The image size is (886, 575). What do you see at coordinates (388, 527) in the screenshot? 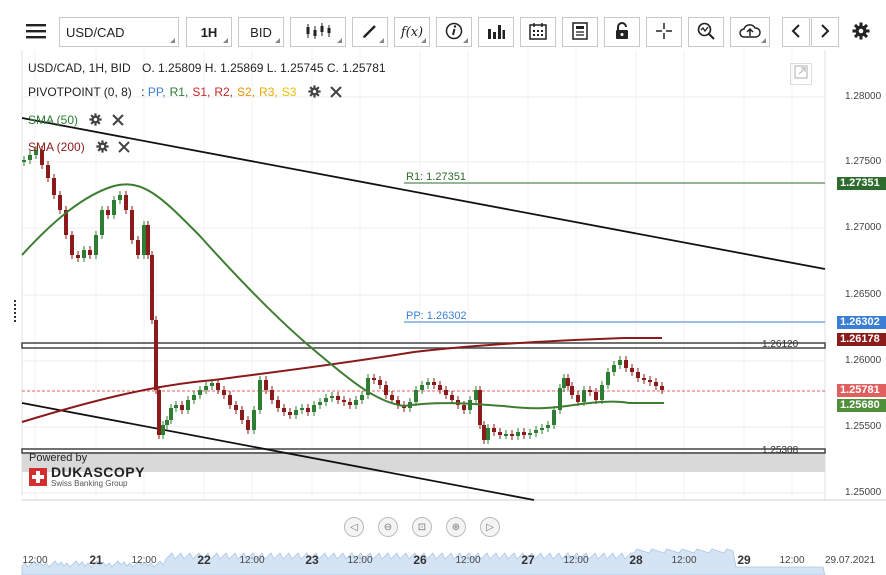
I see `zoom-out-button: ⊖` at bounding box center [388, 527].